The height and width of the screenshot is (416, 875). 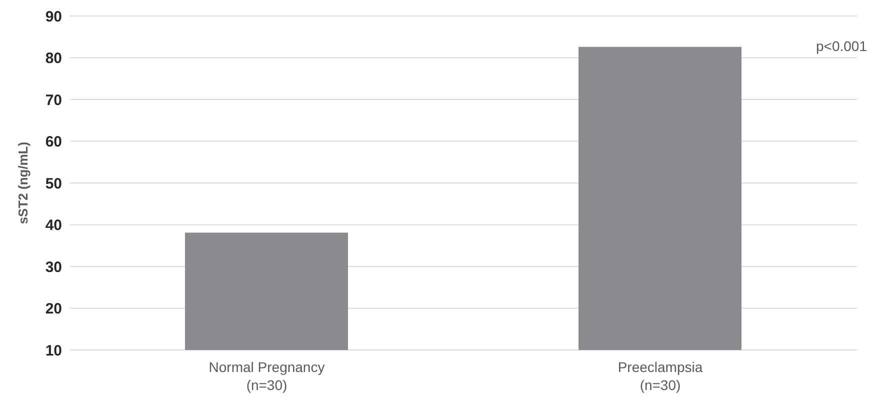 I want to click on y-tick-label: 60, so click(x=53, y=142).